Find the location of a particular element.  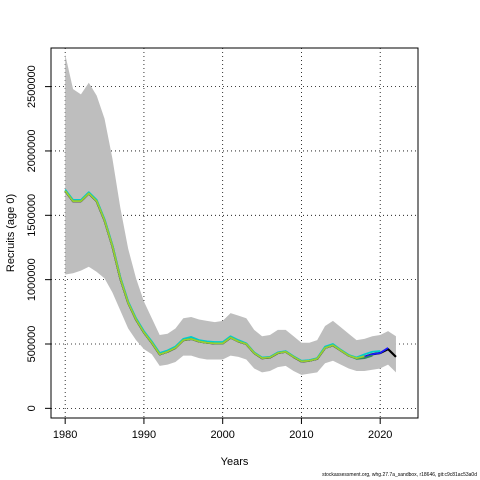

x-axis: 1980 1990 2000 2010 2020 is located at coordinates (222, 429).